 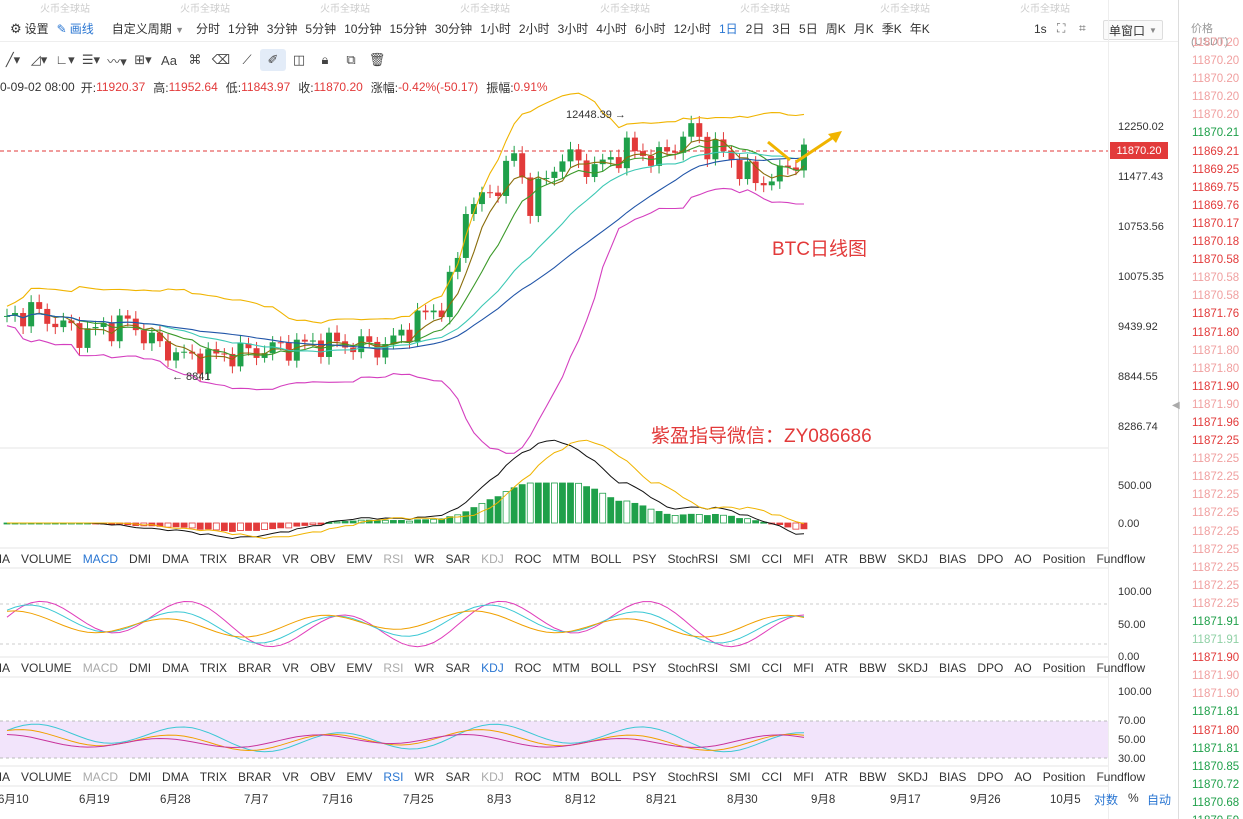 What do you see at coordinates (453, 29) in the screenshot?
I see `period-30分钟: 30分钟` at bounding box center [453, 29].